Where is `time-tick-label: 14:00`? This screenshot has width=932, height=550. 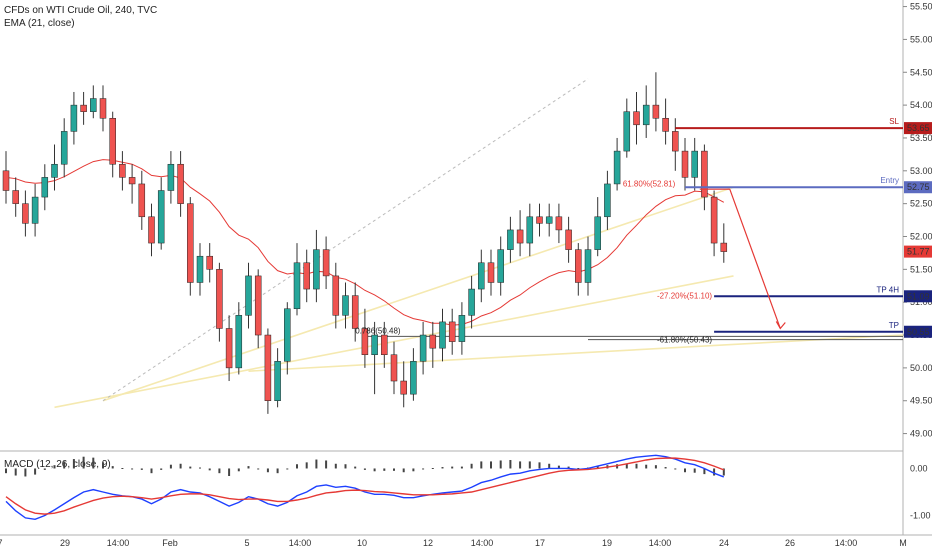
time-tick-label: 14:00 is located at coordinates (482, 543).